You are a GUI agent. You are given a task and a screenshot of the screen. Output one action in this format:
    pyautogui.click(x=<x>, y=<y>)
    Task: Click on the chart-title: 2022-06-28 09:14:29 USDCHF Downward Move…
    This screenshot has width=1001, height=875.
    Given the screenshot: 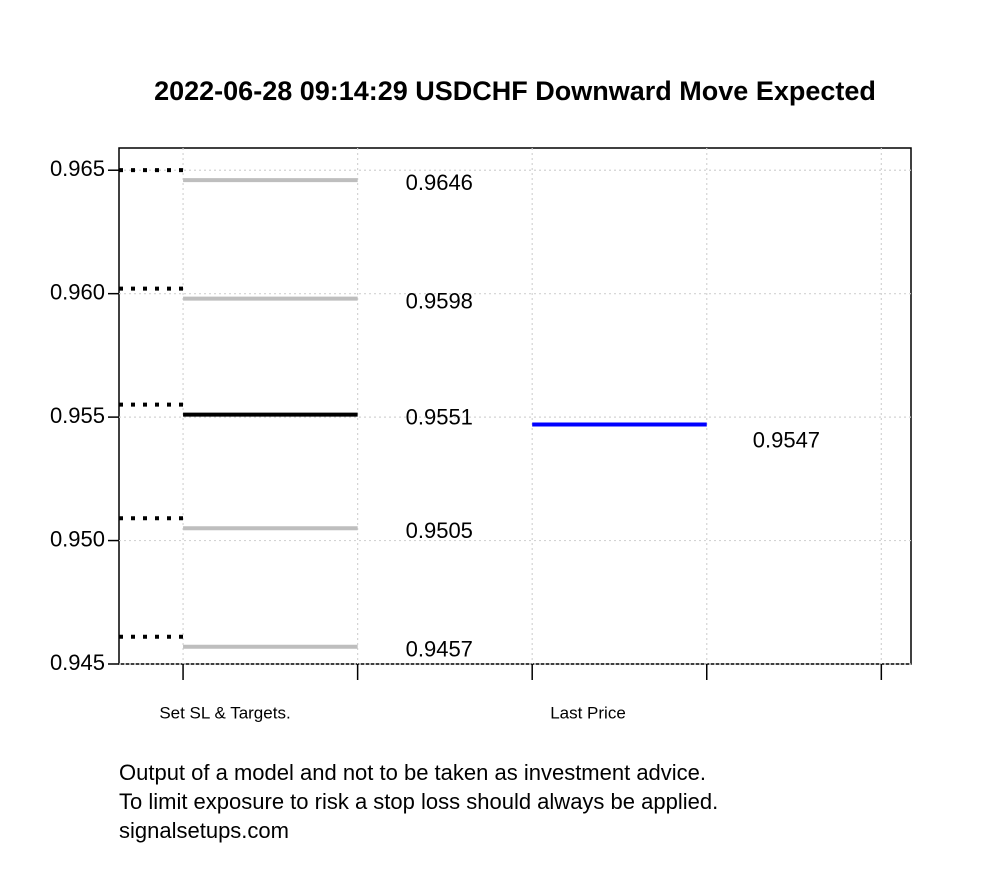 What is the action you would take?
    pyautogui.click(x=515, y=91)
    